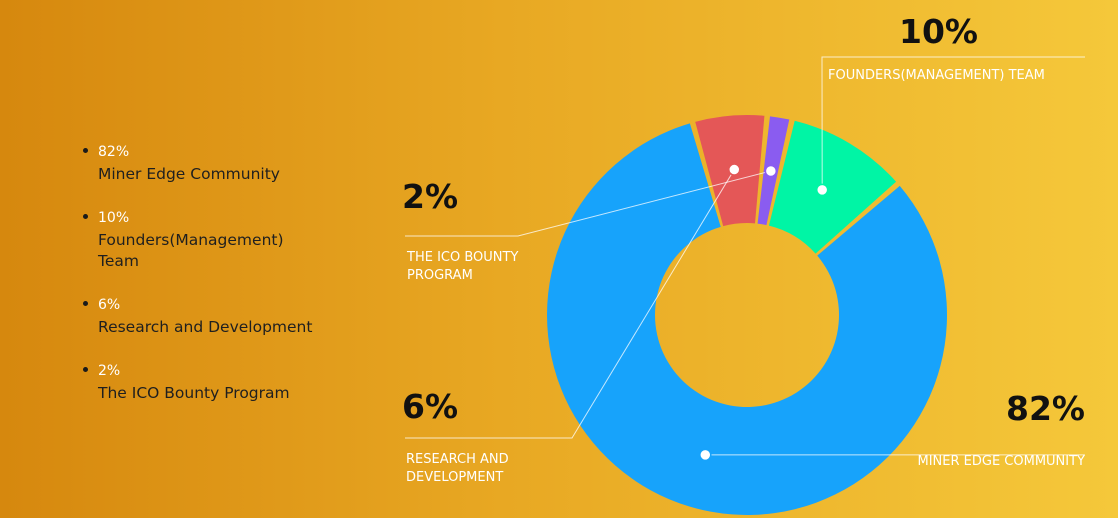  I want to click on legend-item-founders-team: 10% Founders(Management) Team, so click(210, 239).